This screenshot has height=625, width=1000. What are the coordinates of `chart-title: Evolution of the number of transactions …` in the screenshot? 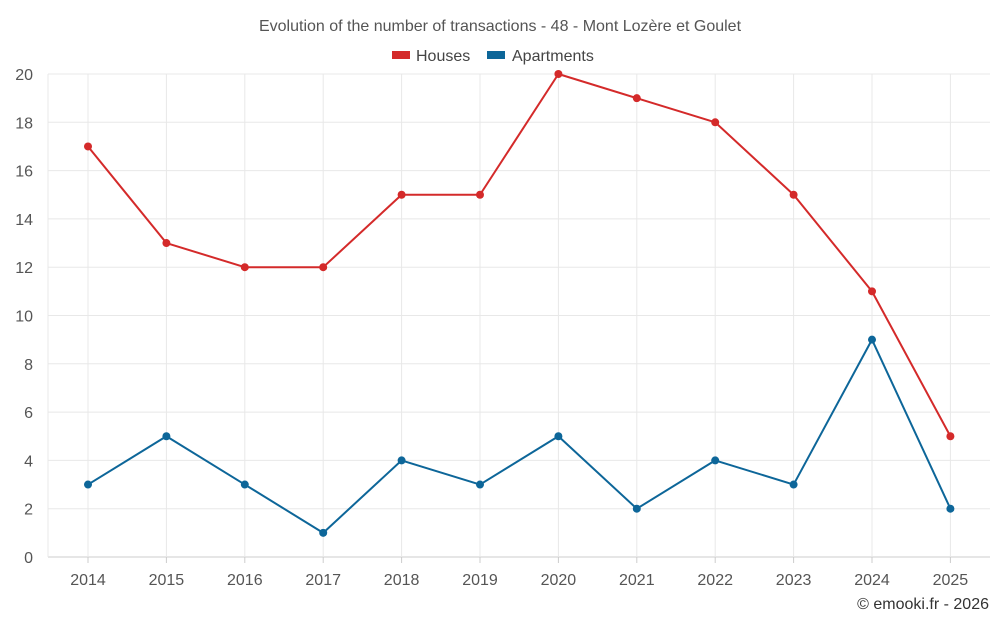 It's located at (500, 26).